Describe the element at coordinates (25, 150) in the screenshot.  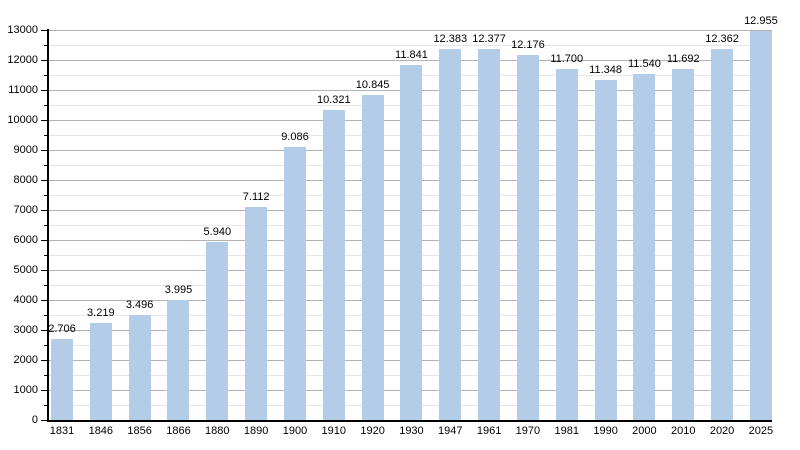
I see `y-axis-tick-label: 9000` at that location.